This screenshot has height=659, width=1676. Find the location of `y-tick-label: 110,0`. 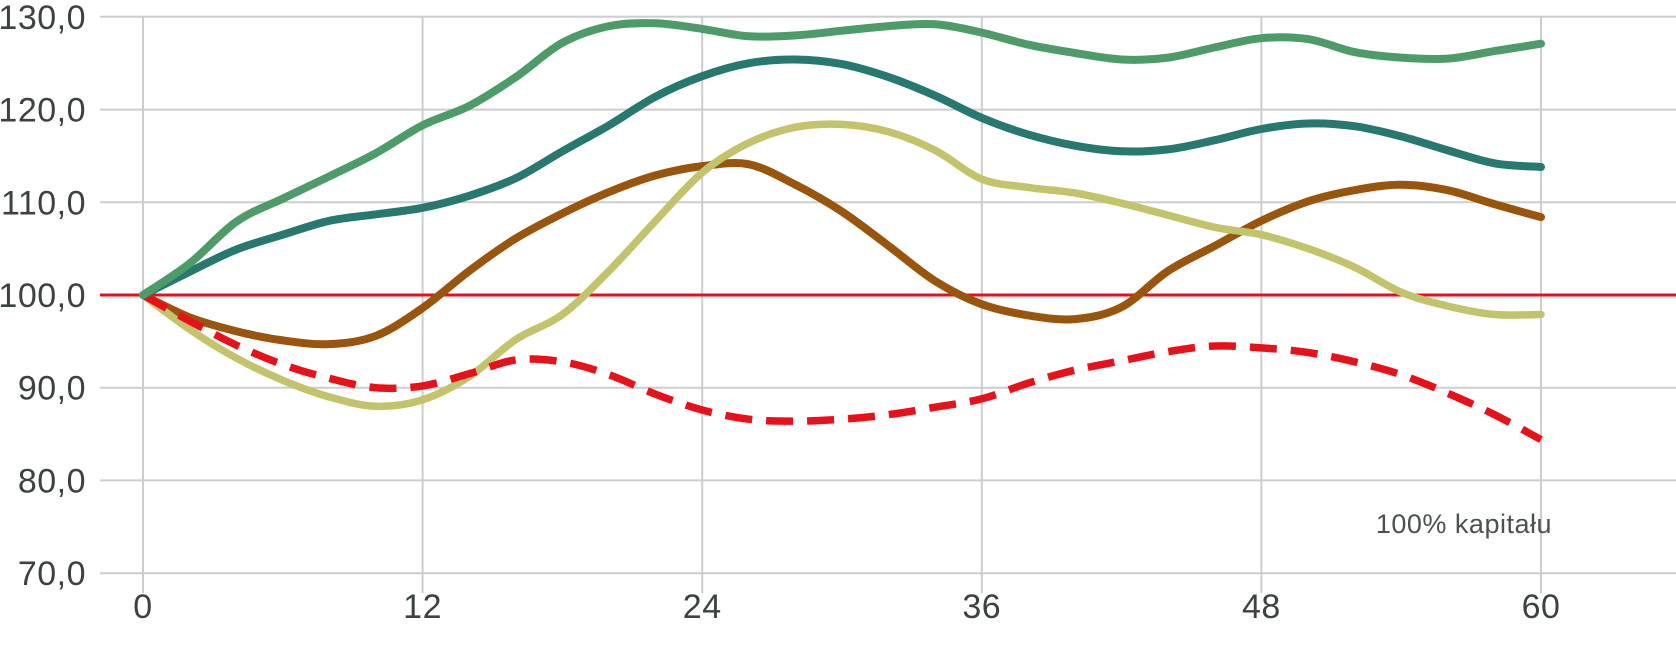

y-tick-label: 110,0 is located at coordinates (43, 203).